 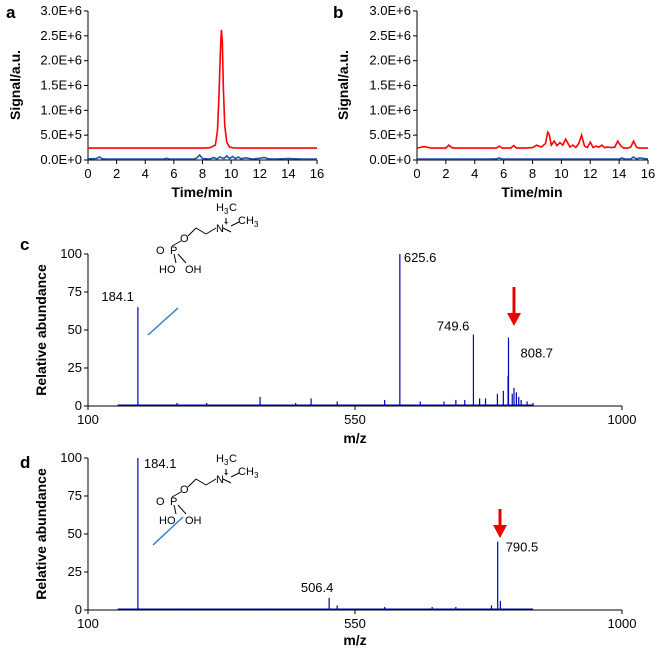 What do you see at coordinates (420, 257) in the screenshot?
I see `peak-label: 625.6` at bounding box center [420, 257].